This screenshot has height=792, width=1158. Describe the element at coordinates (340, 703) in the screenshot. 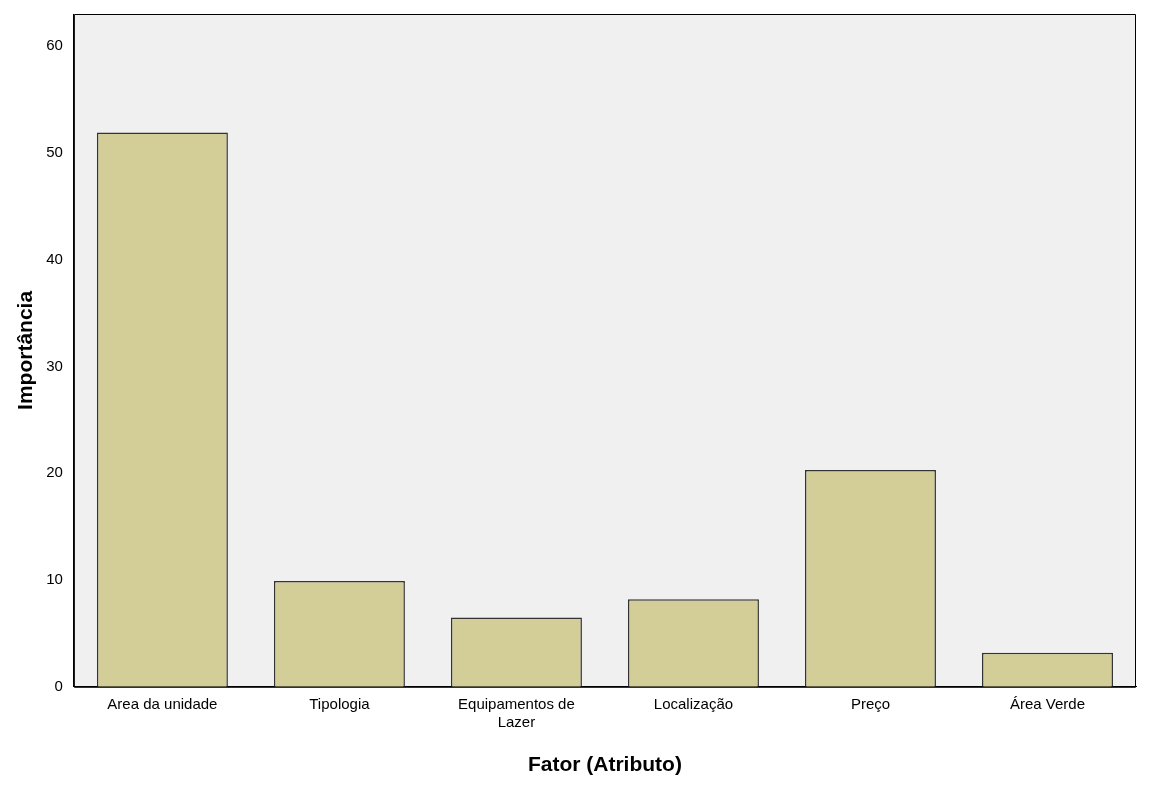

I see `x-tick-label: Tipologia` at that location.